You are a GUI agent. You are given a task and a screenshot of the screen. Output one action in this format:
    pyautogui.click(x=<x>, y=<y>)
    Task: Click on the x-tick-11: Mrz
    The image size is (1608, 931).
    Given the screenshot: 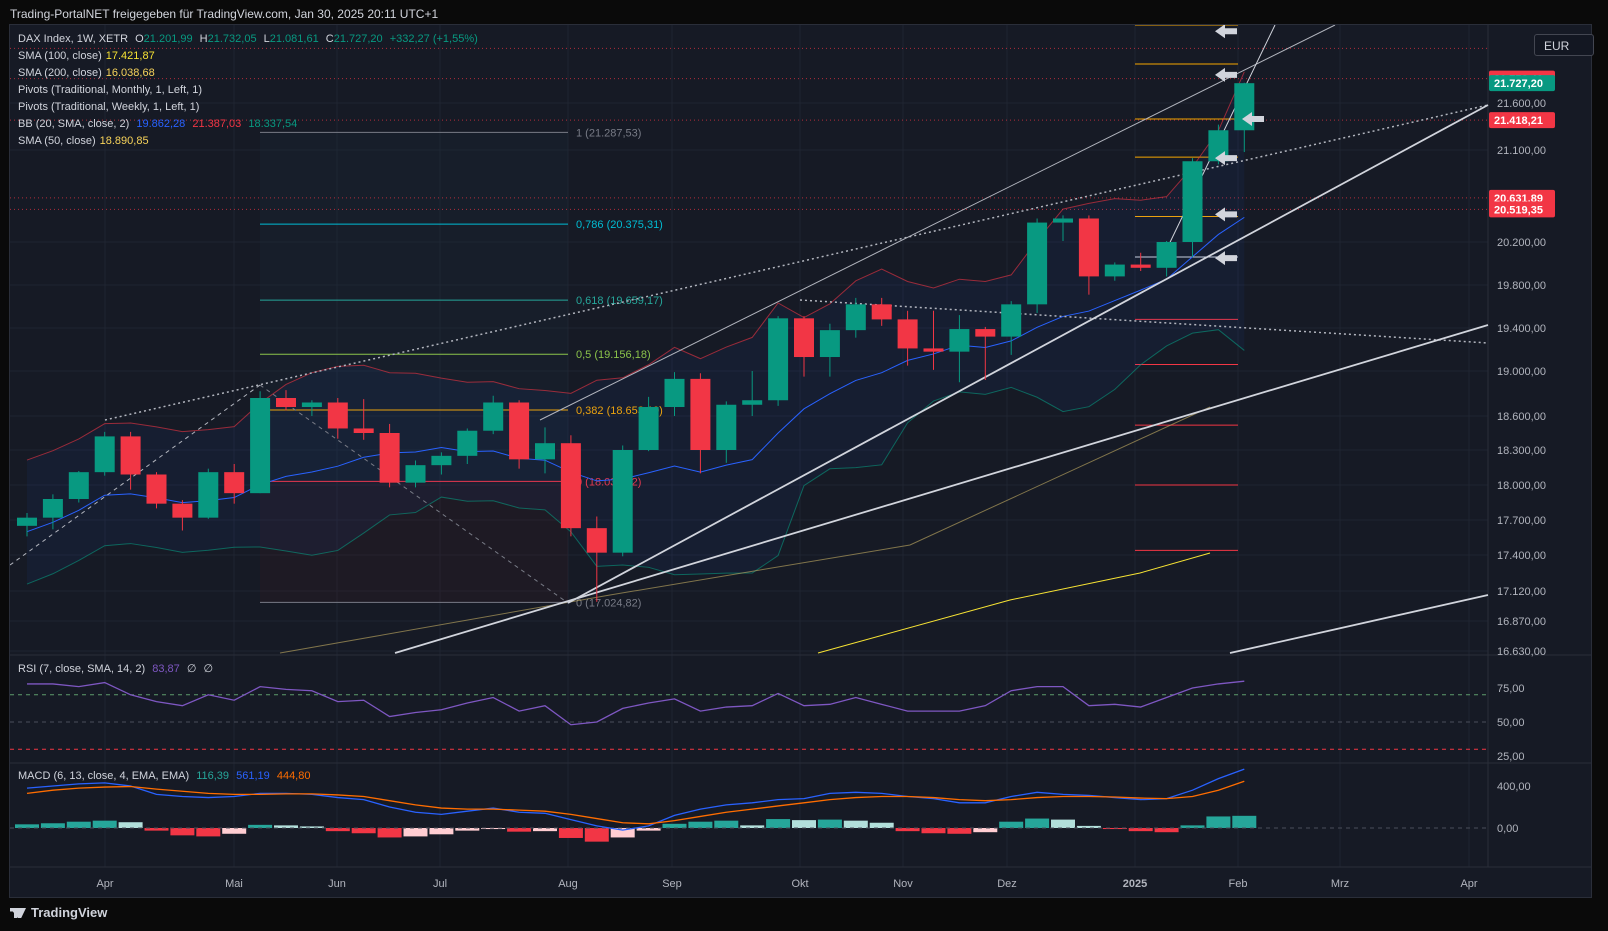 What is the action you would take?
    pyautogui.click(x=1340, y=884)
    